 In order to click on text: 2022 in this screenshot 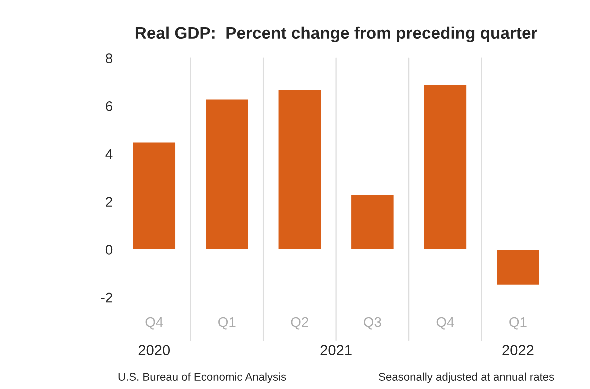, I will do `click(518, 350)`.